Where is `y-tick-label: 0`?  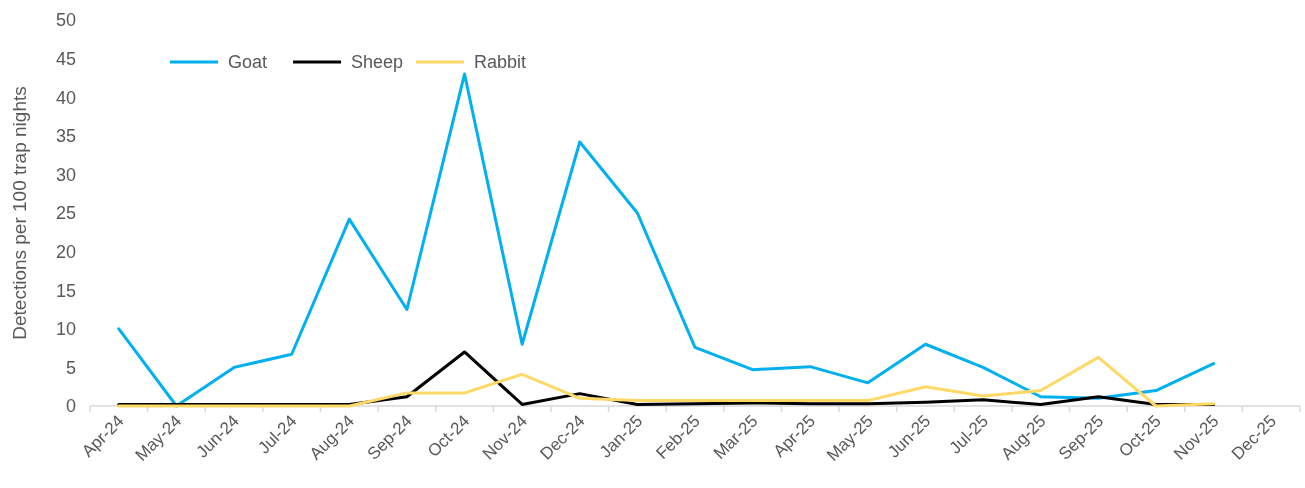
y-tick-label: 0 is located at coordinates (70, 406).